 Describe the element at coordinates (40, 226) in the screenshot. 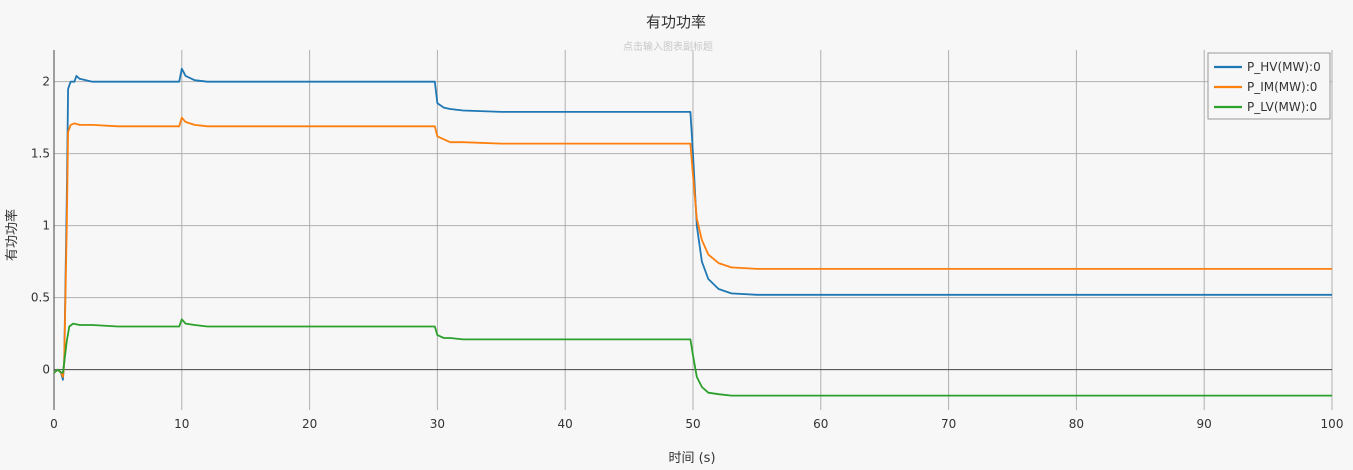

I see `y-axis-ticks: 0 0.5 1 1.5 2` at that location.